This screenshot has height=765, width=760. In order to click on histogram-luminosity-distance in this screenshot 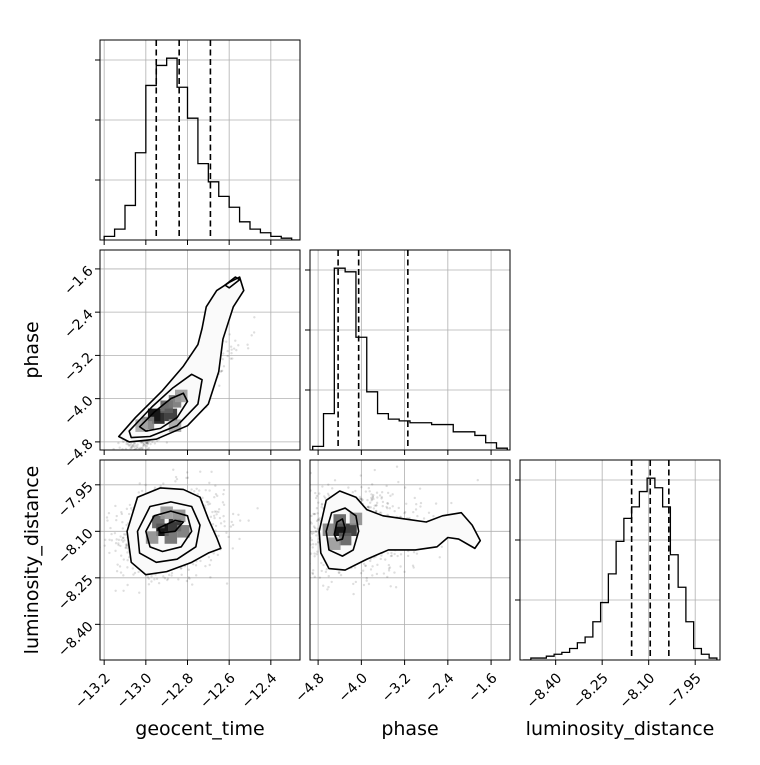, I will do `click(620, 568)`.